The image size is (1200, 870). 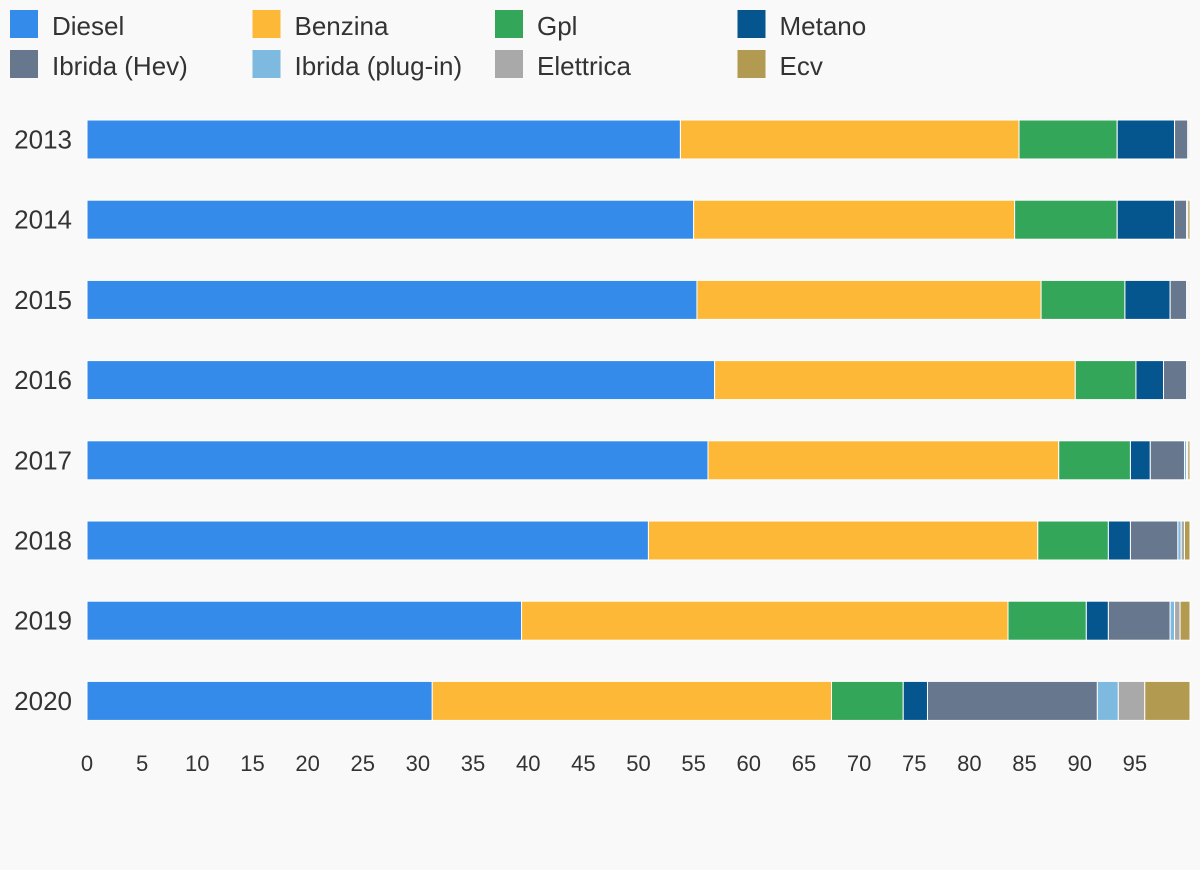 I want to click on legend-item: Diesel, so click(x=67, y=25).